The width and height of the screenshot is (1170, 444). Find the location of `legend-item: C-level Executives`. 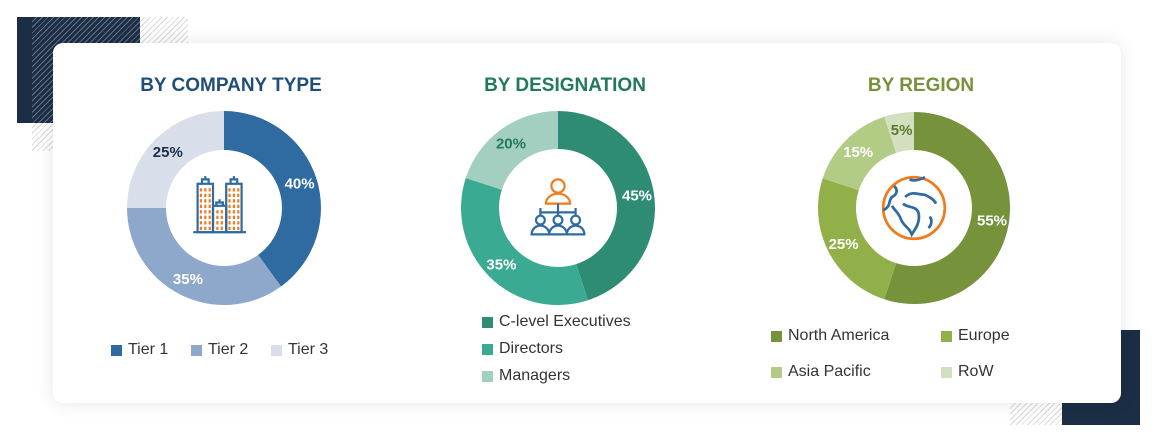

legend-item: C-level Executives is located at coordinates (556, 322).